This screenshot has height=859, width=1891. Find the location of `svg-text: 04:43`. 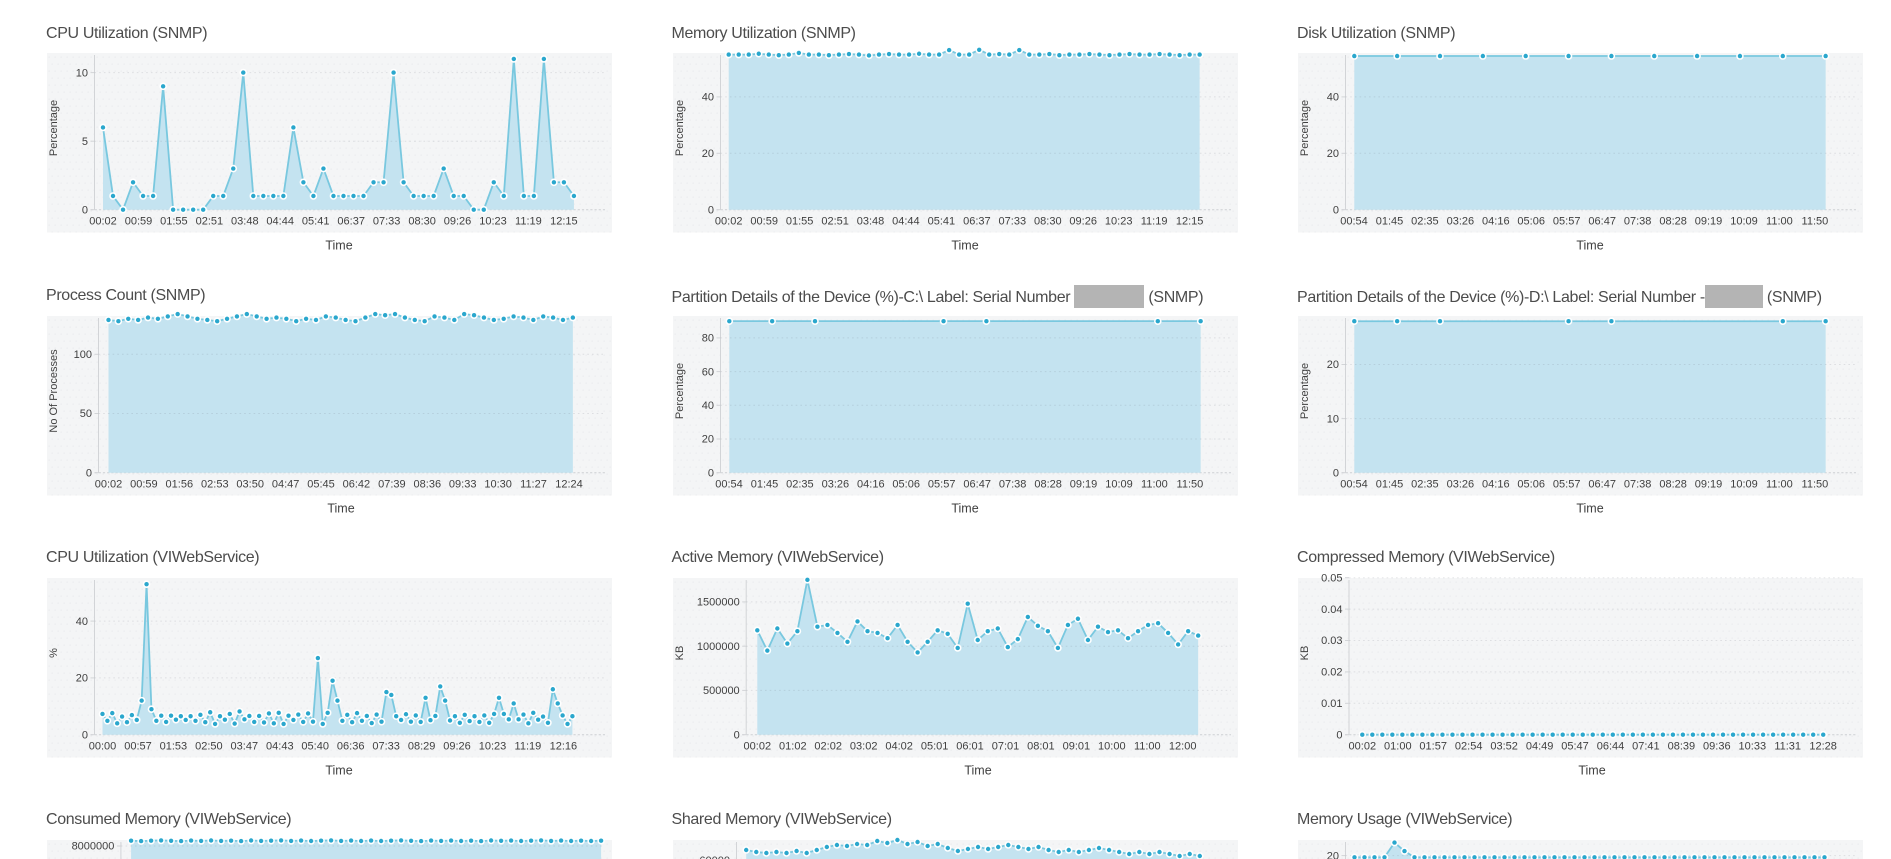

svg-text: 04:43 is located at coordinates (280, 746).